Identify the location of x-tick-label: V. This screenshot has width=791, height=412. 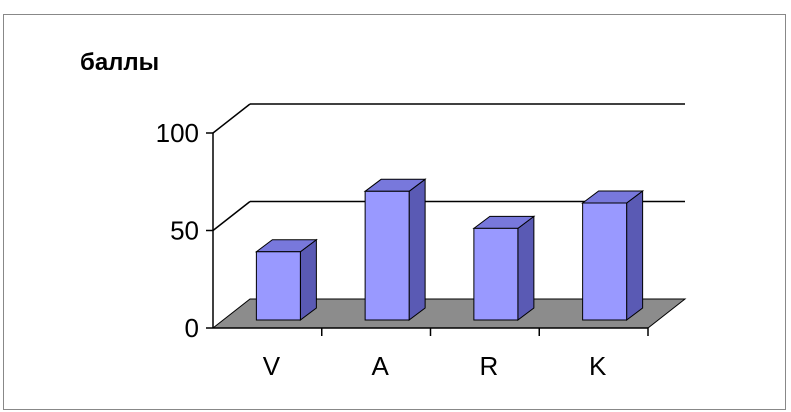
(272, 366).